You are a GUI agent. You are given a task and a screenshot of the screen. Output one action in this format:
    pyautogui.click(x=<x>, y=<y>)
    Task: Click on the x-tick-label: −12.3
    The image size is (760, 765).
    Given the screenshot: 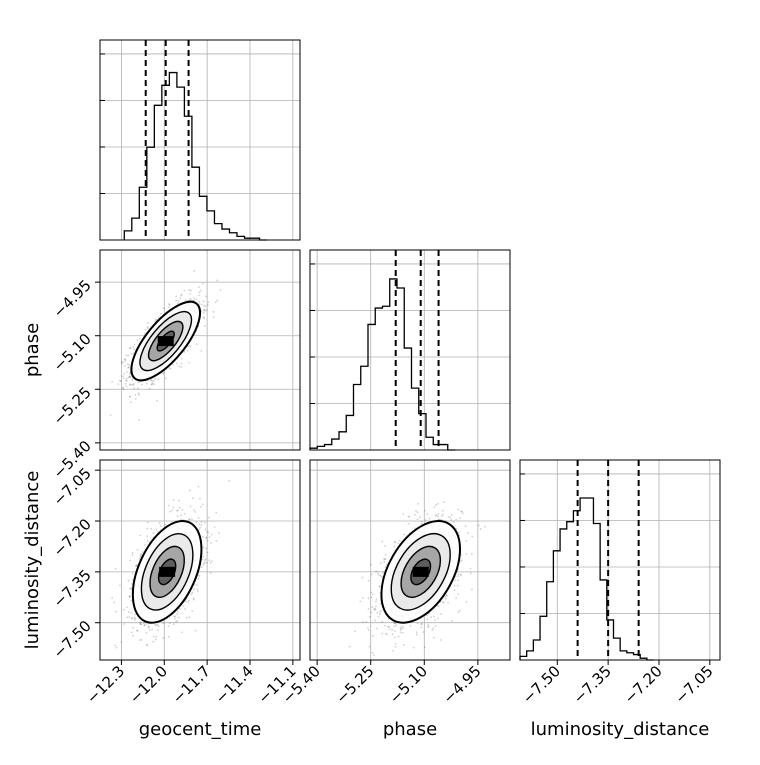 What is the action you would take?
    pyautogui.click(x=105, y=684)
    